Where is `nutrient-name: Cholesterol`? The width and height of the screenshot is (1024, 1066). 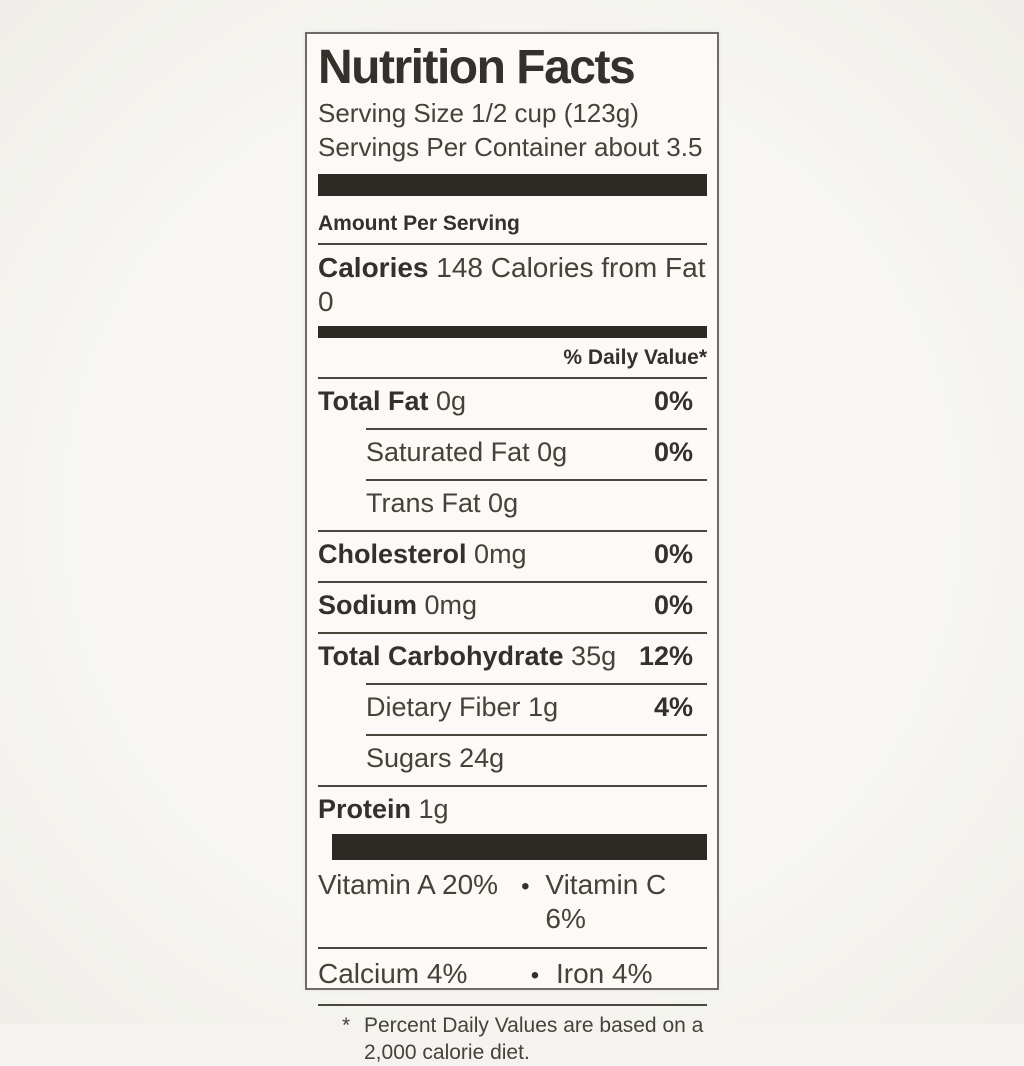 nutrient-name: Cholesterol is located at coordinates (392, 554).